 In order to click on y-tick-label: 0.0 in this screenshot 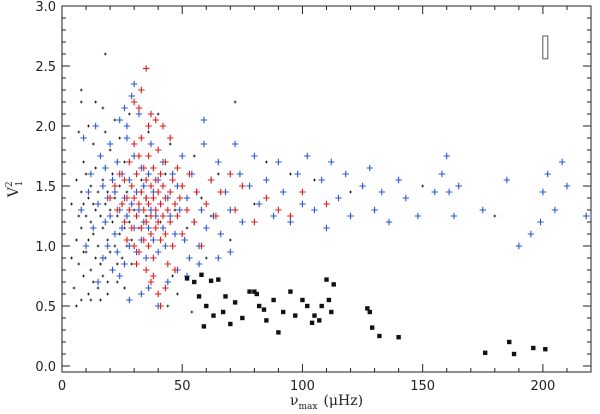, I will do `click(45, 367)`.